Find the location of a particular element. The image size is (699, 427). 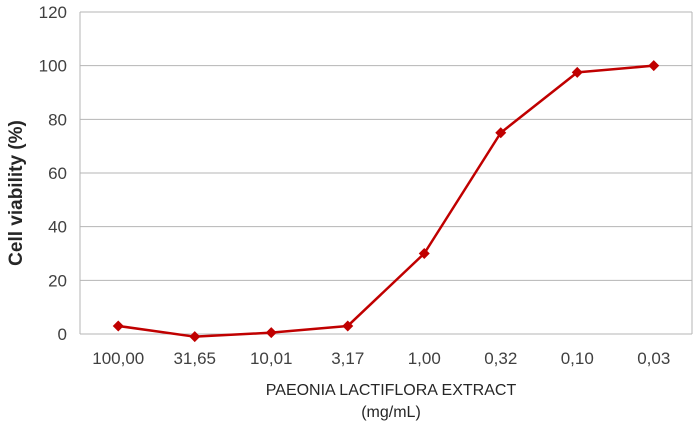

x-tick-label: 0,03 is located at coordinates (653, 358).